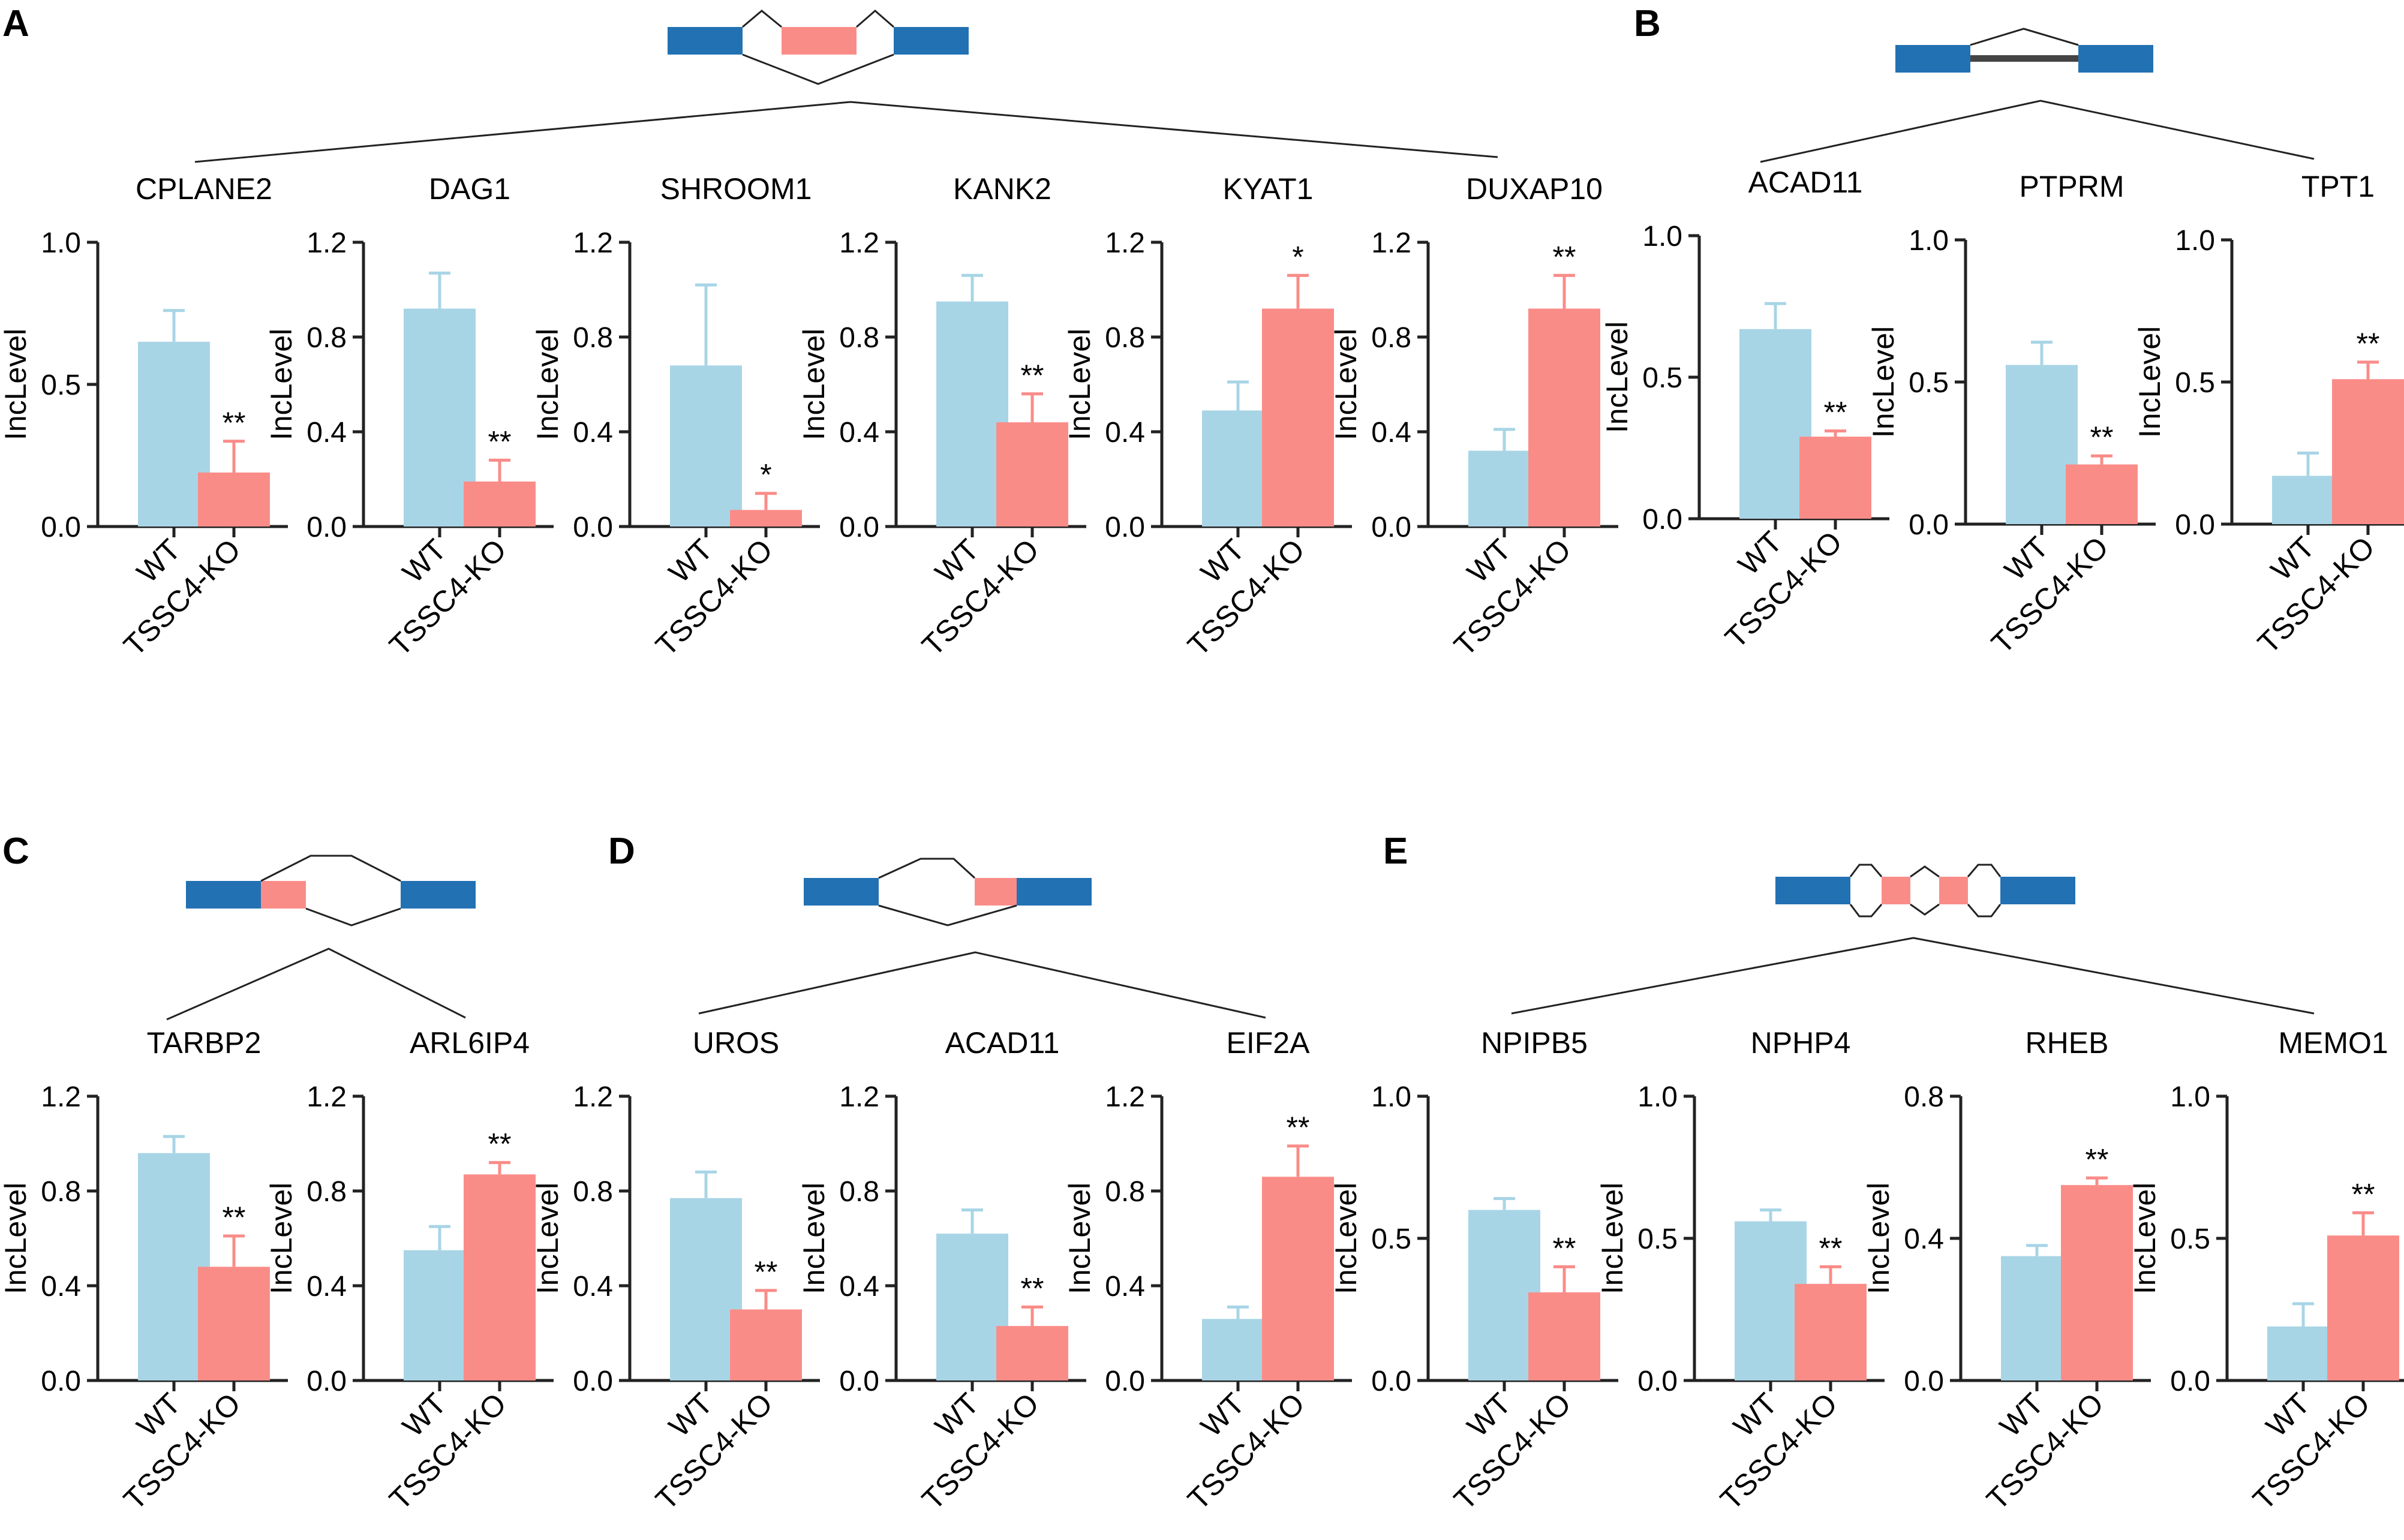 The image size is (2404, 1540). What do you see at coordinates (736, 189) in the screenshot?
I see `chart-title: SHROOM1` at bounding box center [736, 189].